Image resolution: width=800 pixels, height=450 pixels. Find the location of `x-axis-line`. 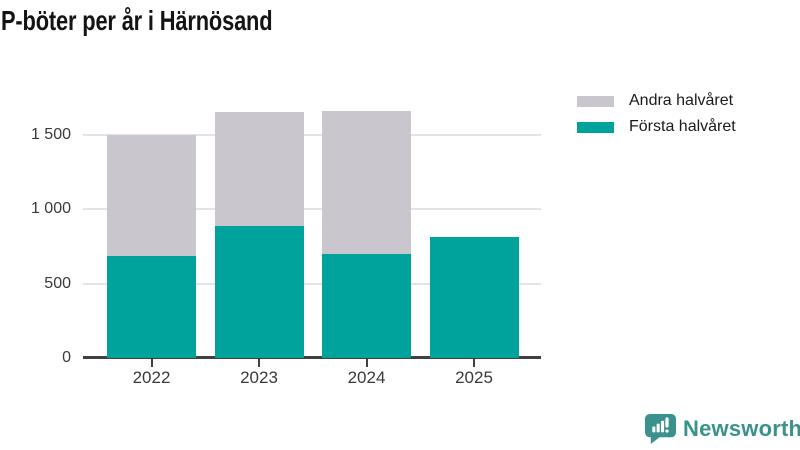

x-axis-line is located at coordinates (312, 357).